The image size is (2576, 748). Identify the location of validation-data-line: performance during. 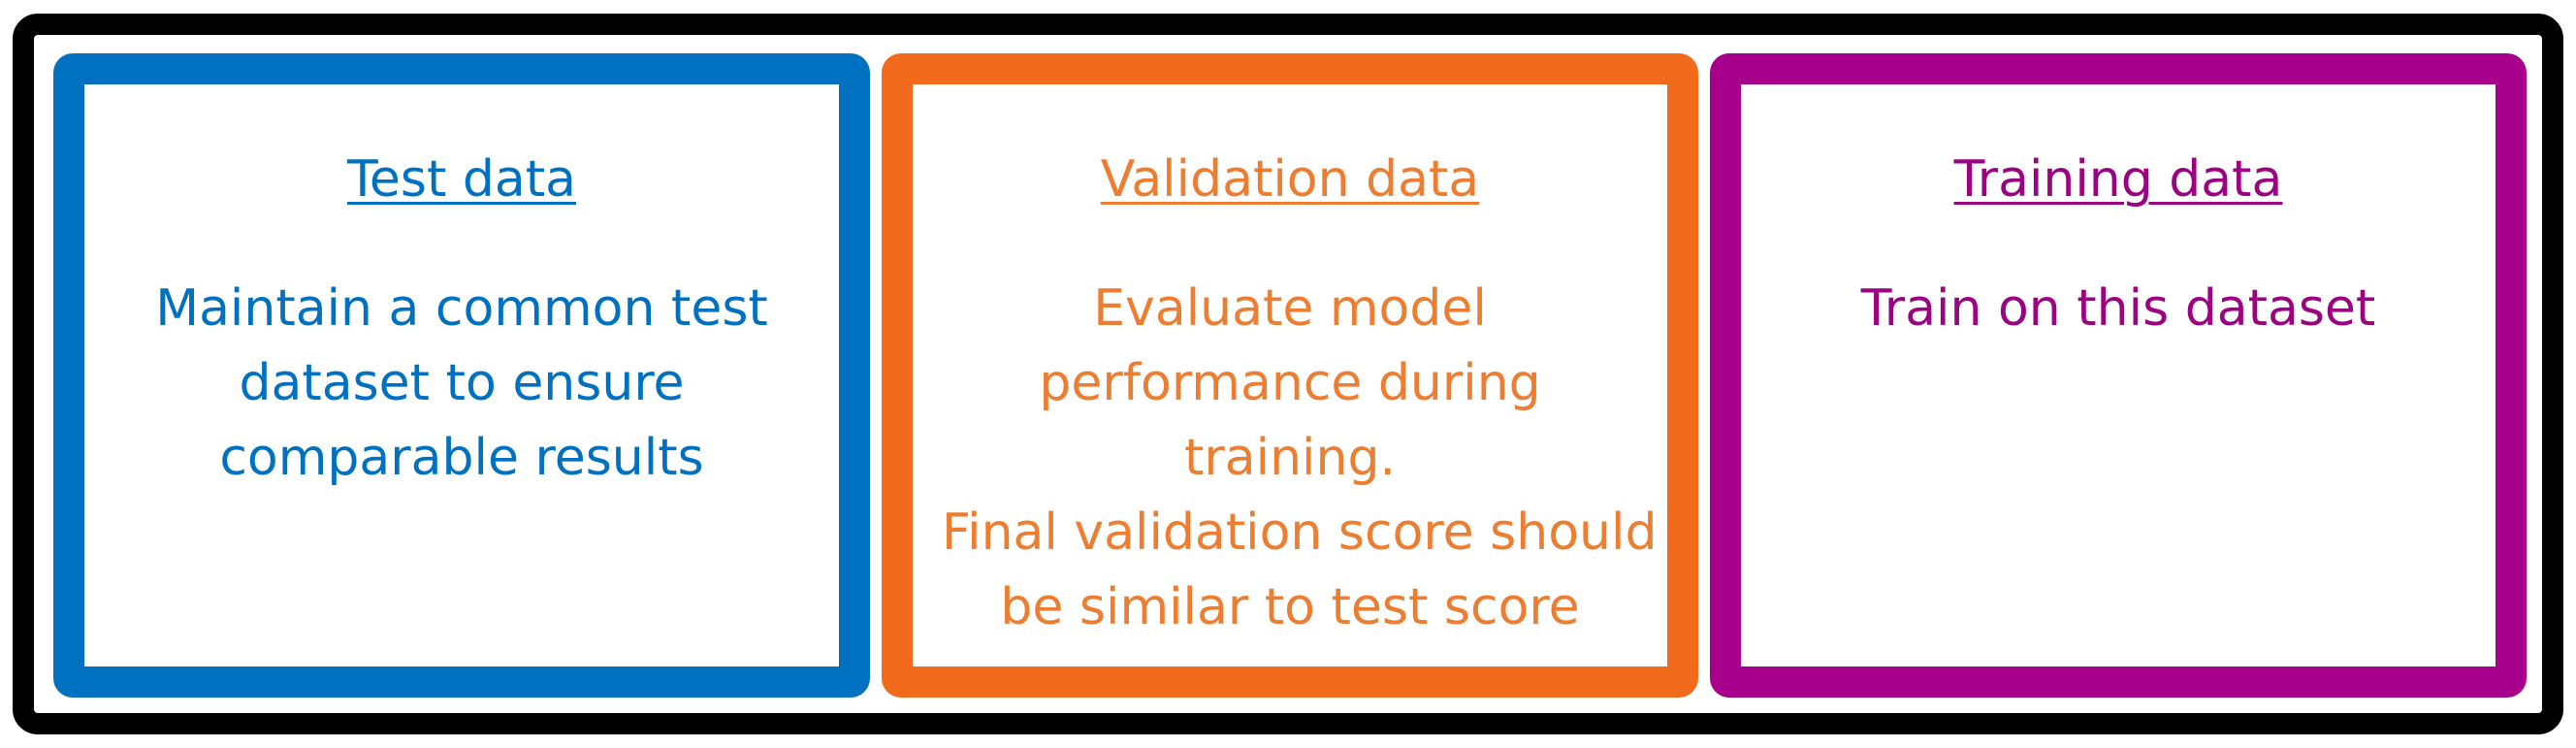
(1290, 383).